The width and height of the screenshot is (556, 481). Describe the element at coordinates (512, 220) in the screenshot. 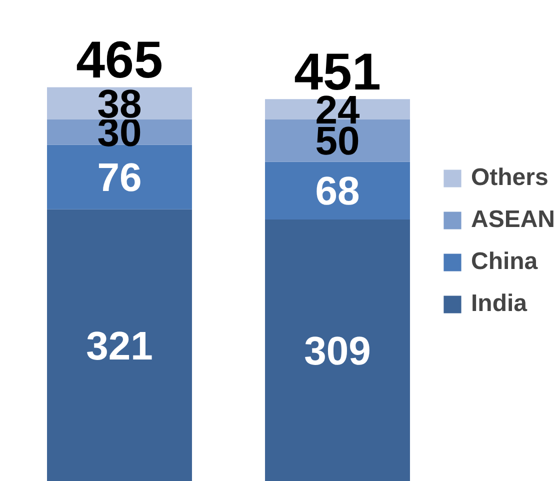

I see `legend-label: ASEAN` at that location.